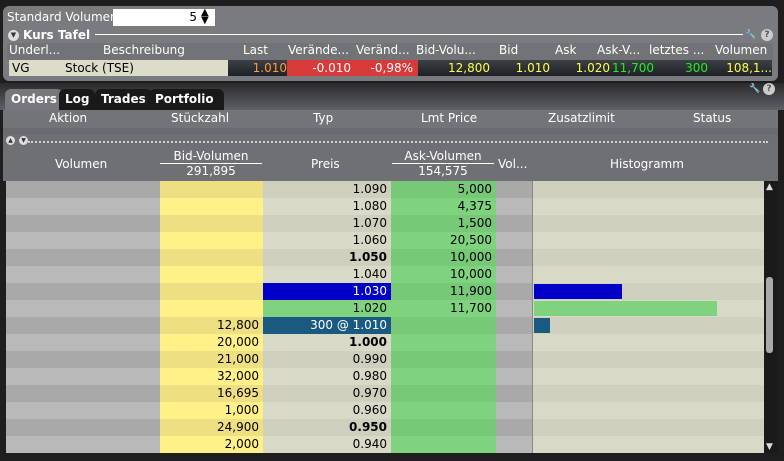  I want to click on scroll-up-icon: ▲, so click(769, 187).